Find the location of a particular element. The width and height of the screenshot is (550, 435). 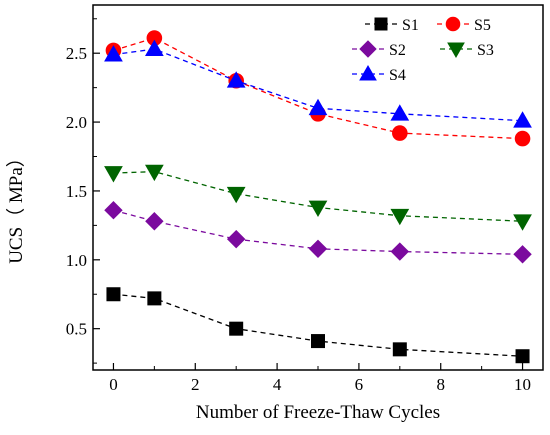

x-tick-label: 2 is located at coordinates (195, 384).